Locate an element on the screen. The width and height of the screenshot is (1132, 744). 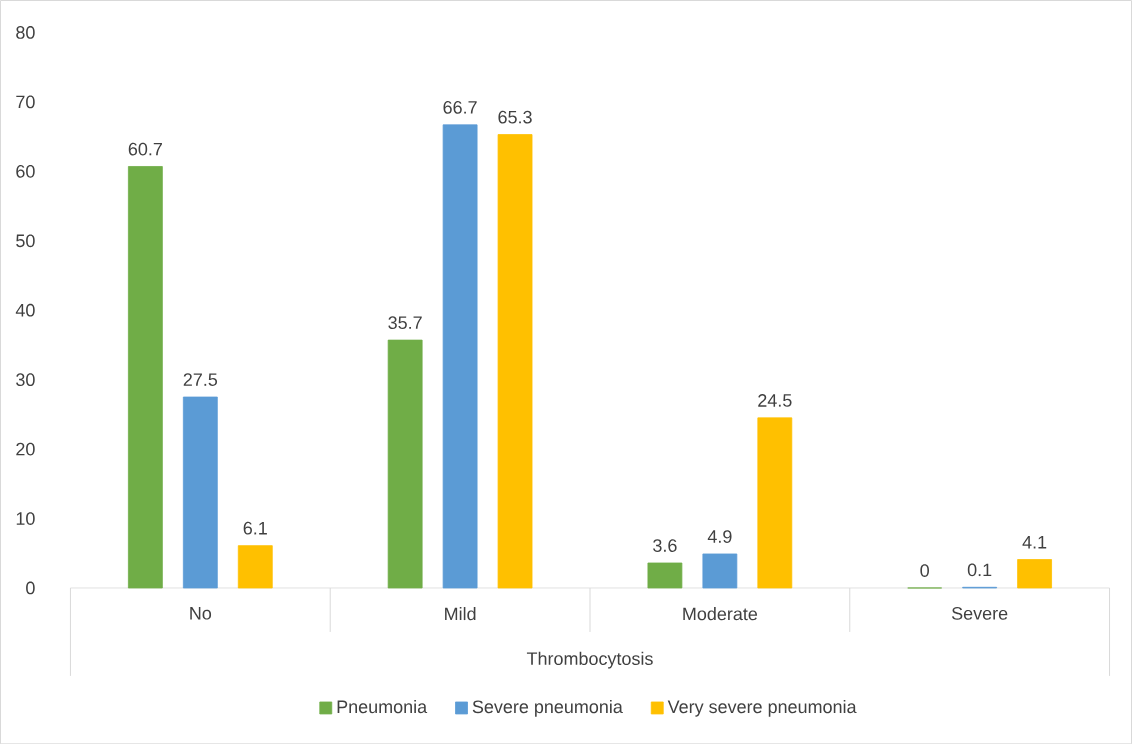
legend-label: Severe pneumonia is located at coordinates (547, 708).